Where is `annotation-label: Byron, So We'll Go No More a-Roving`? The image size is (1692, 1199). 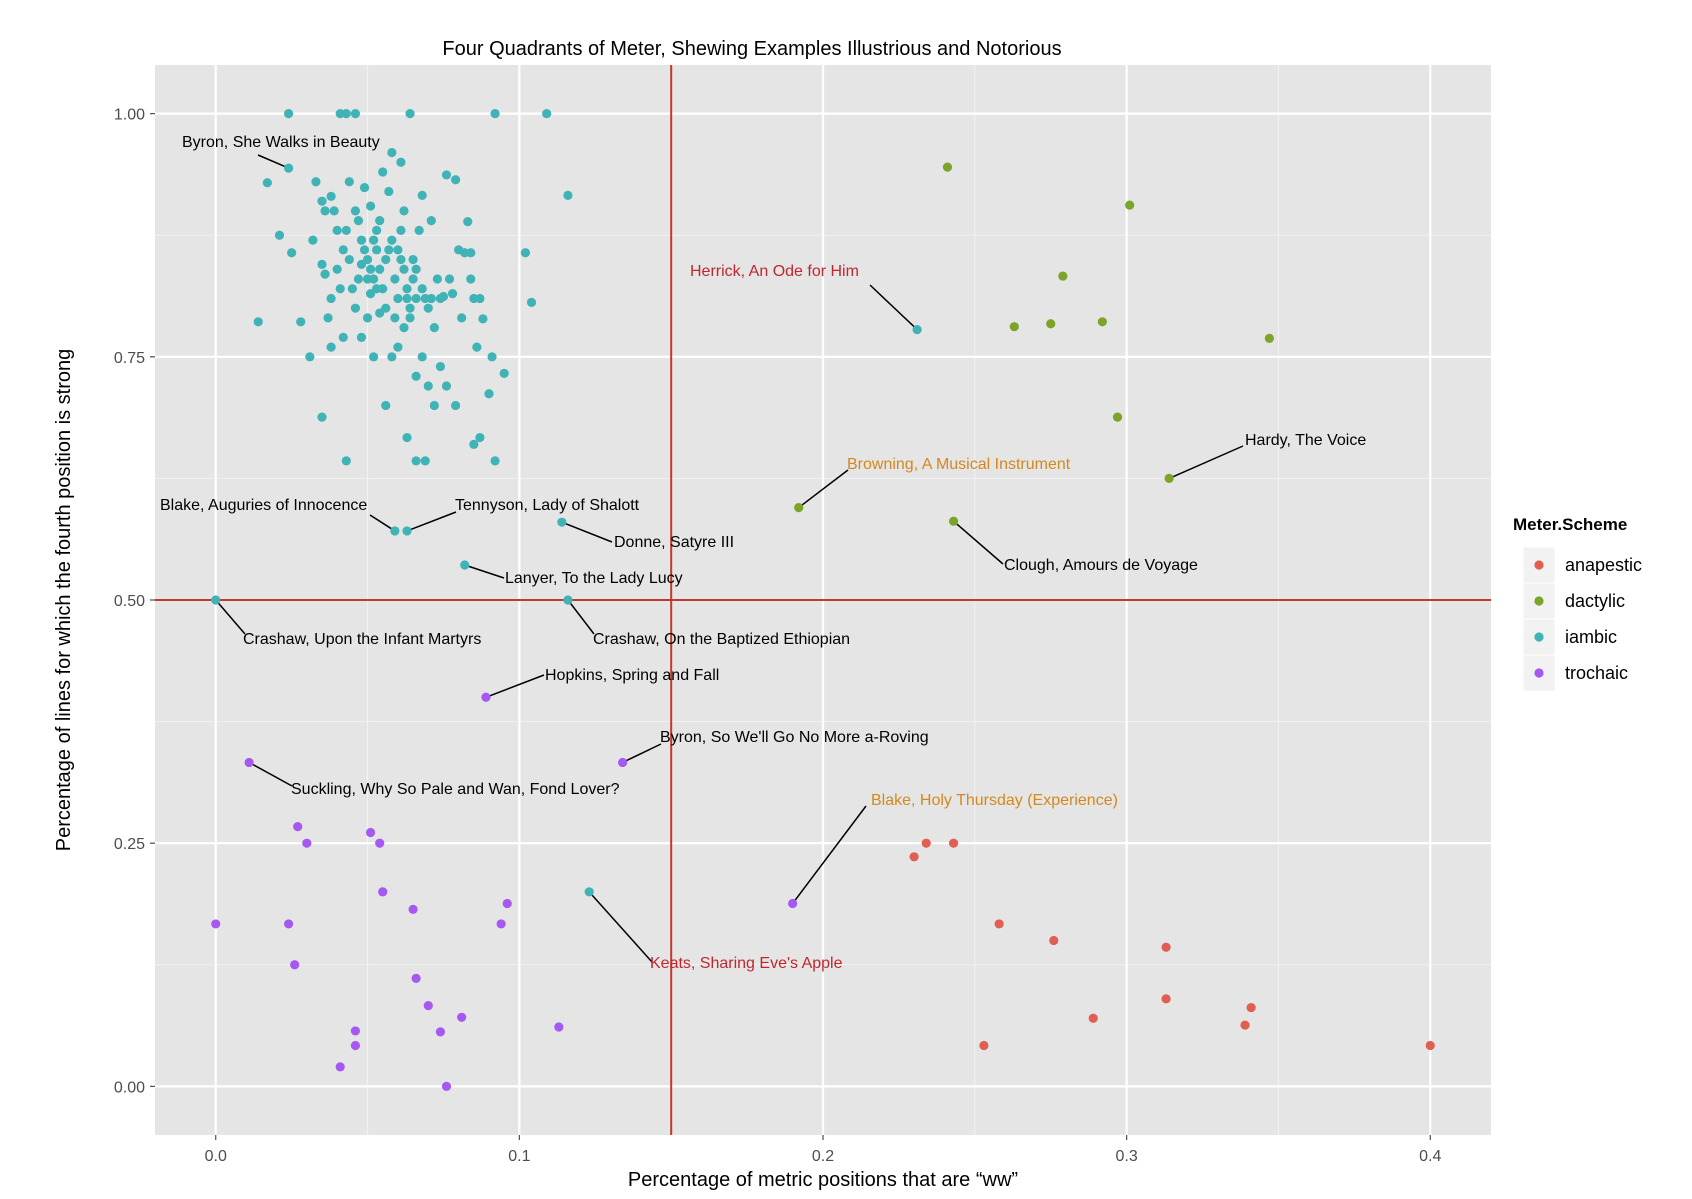
annotation-label: Byron, So We'll Go No More a-Roving is located at coordinates (794, 737).